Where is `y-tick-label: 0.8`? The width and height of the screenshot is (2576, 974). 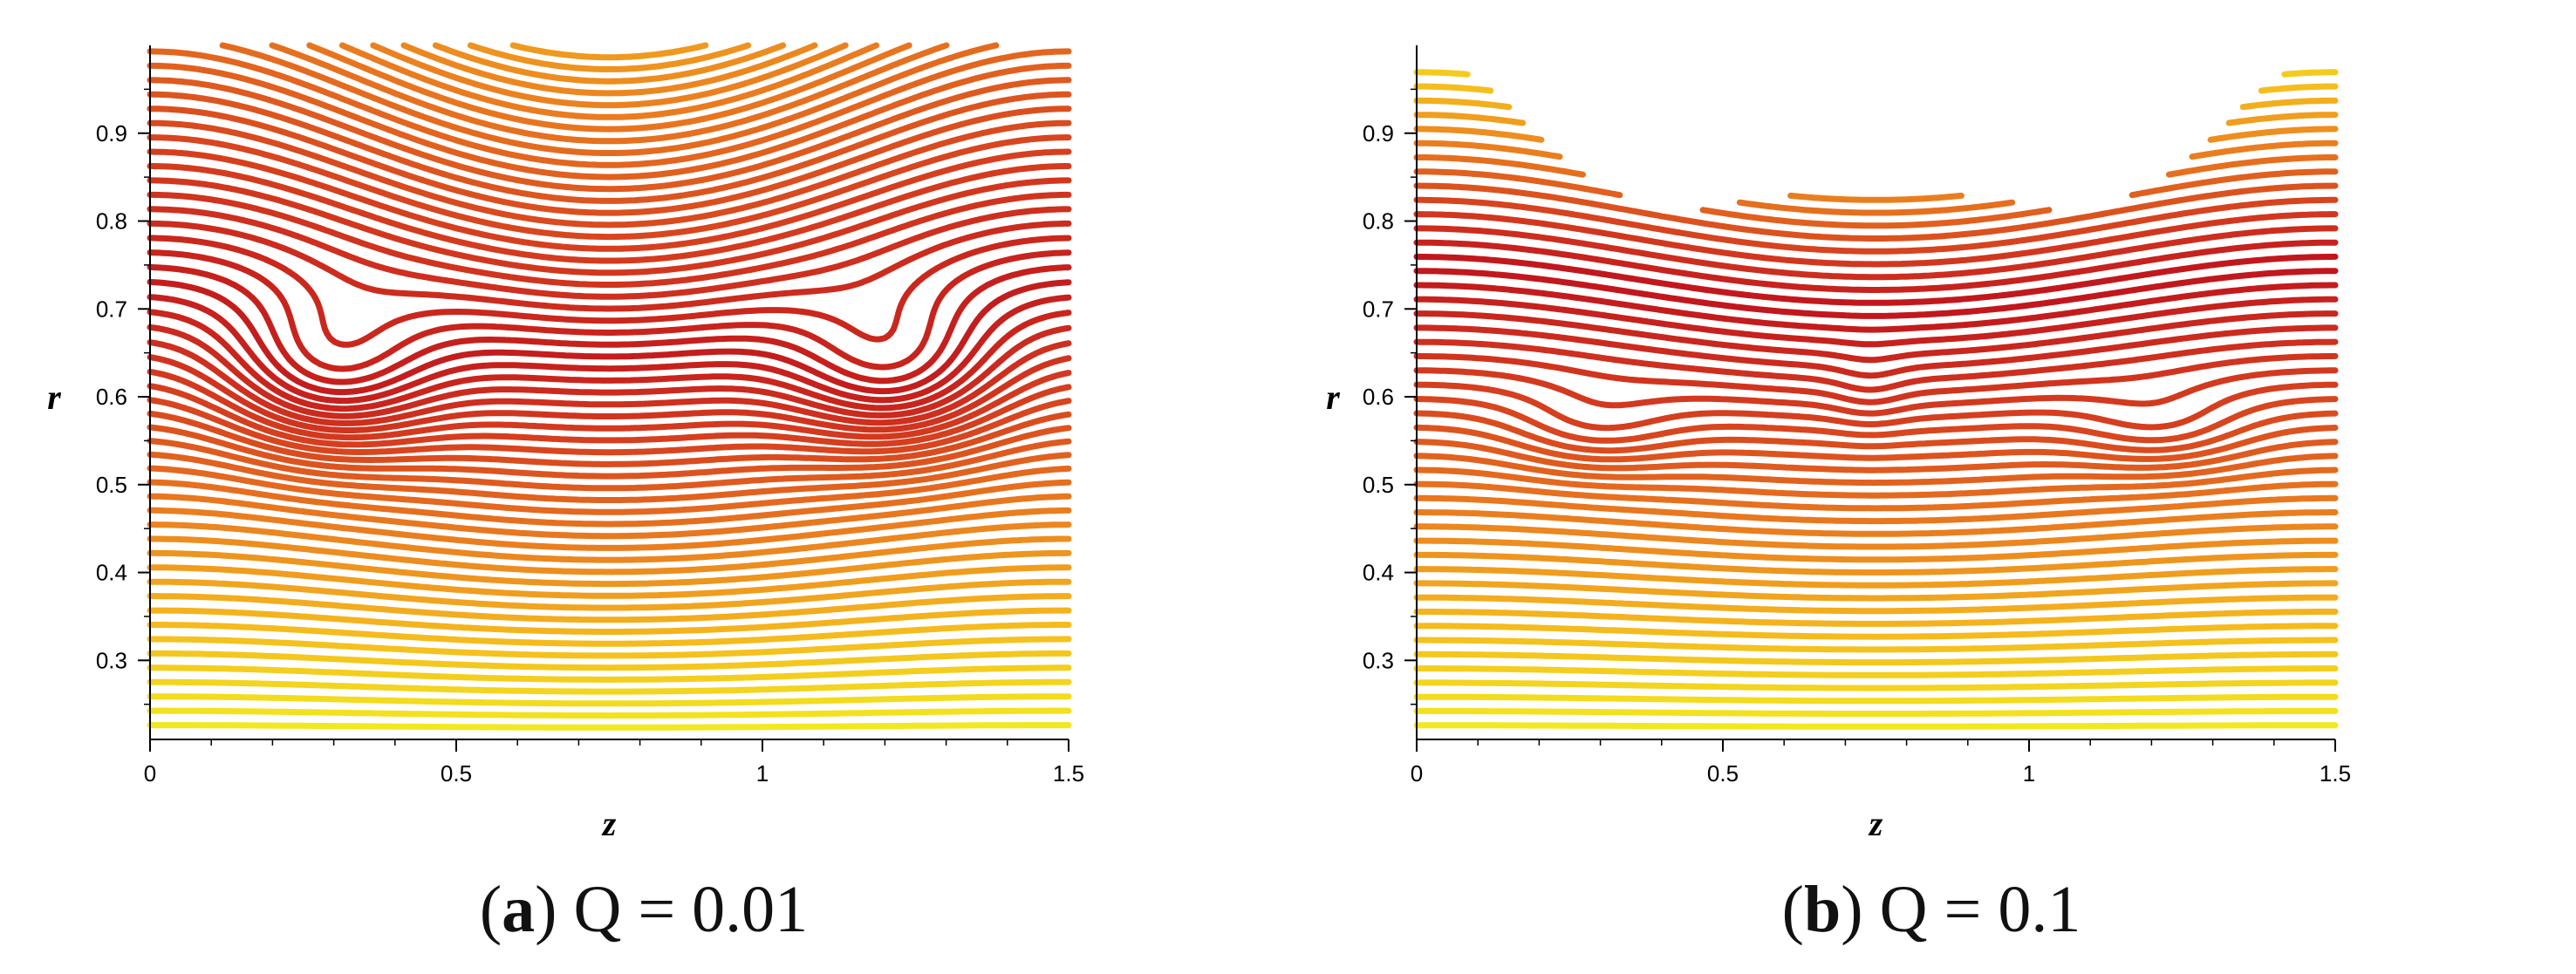
y-tick-label: 0.8 is located at coordinates (1378, 222).